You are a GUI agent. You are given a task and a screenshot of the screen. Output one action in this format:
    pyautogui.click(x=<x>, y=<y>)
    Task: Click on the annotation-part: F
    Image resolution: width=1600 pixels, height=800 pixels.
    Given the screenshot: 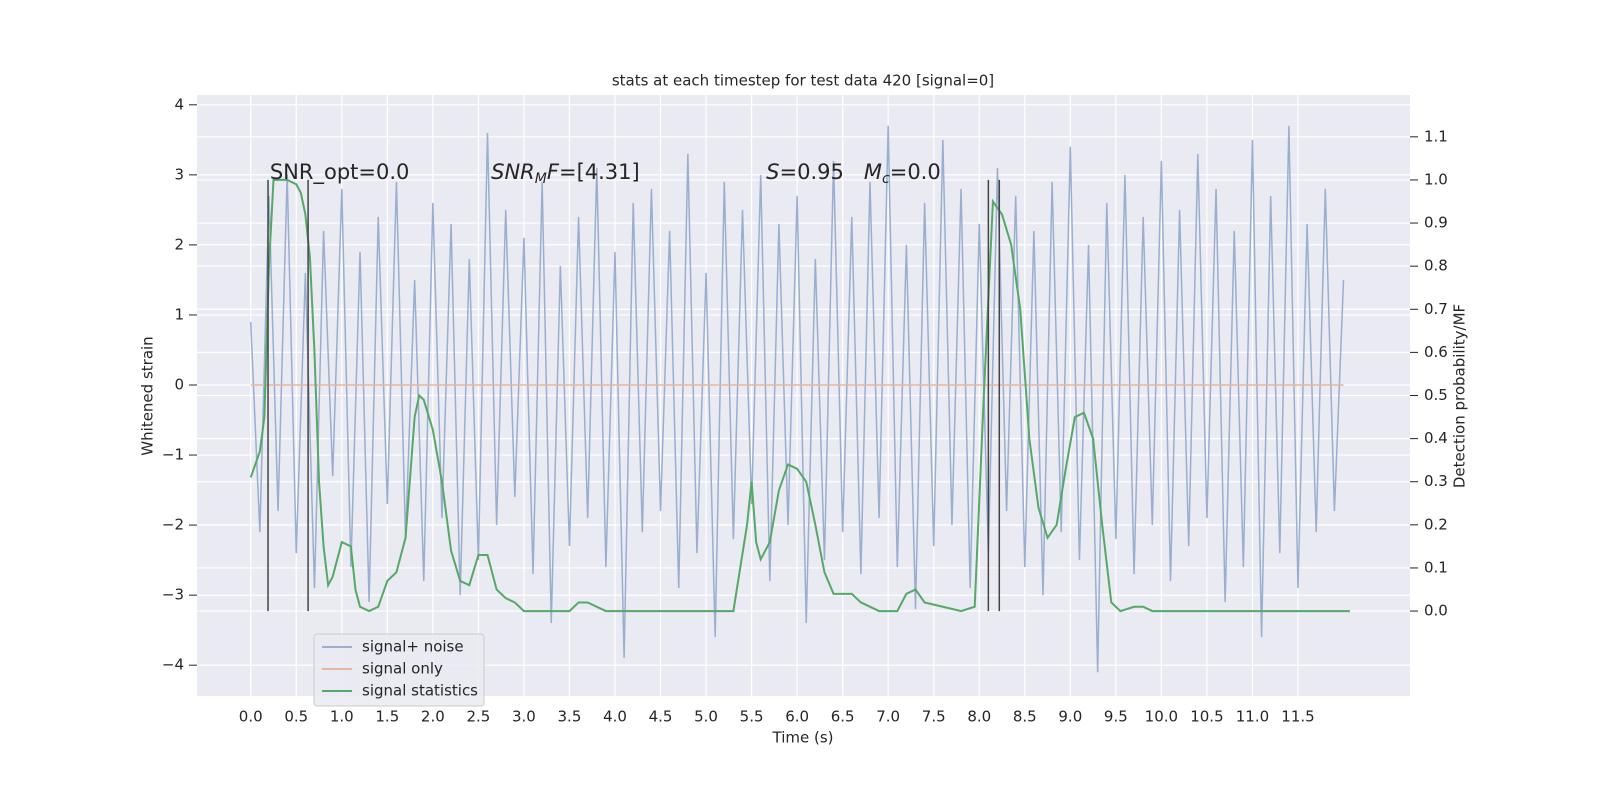 What is the action you would take?
    pyautogui.click(x=553, y=172)
    